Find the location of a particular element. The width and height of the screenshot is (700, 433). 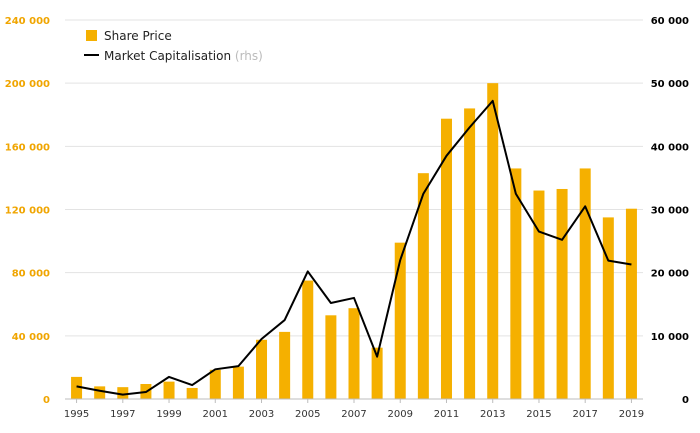

y-left-tick-label: 80 000 is located at coordinates (31, 274).